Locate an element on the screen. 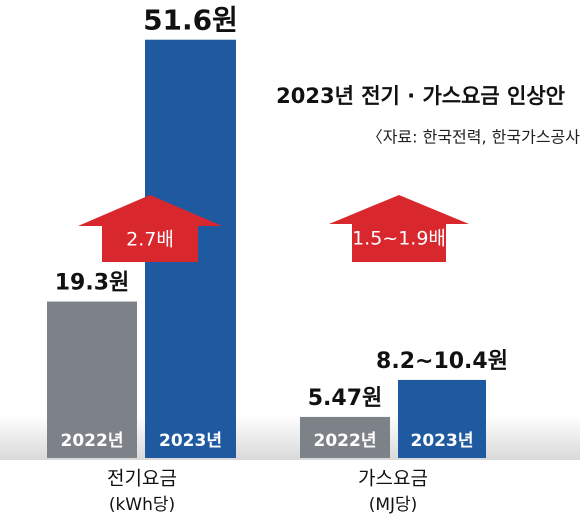 The width and height of the screenshot is (580, 521). group-subtitle: (MJ당) is located at coordinates (393, 505).